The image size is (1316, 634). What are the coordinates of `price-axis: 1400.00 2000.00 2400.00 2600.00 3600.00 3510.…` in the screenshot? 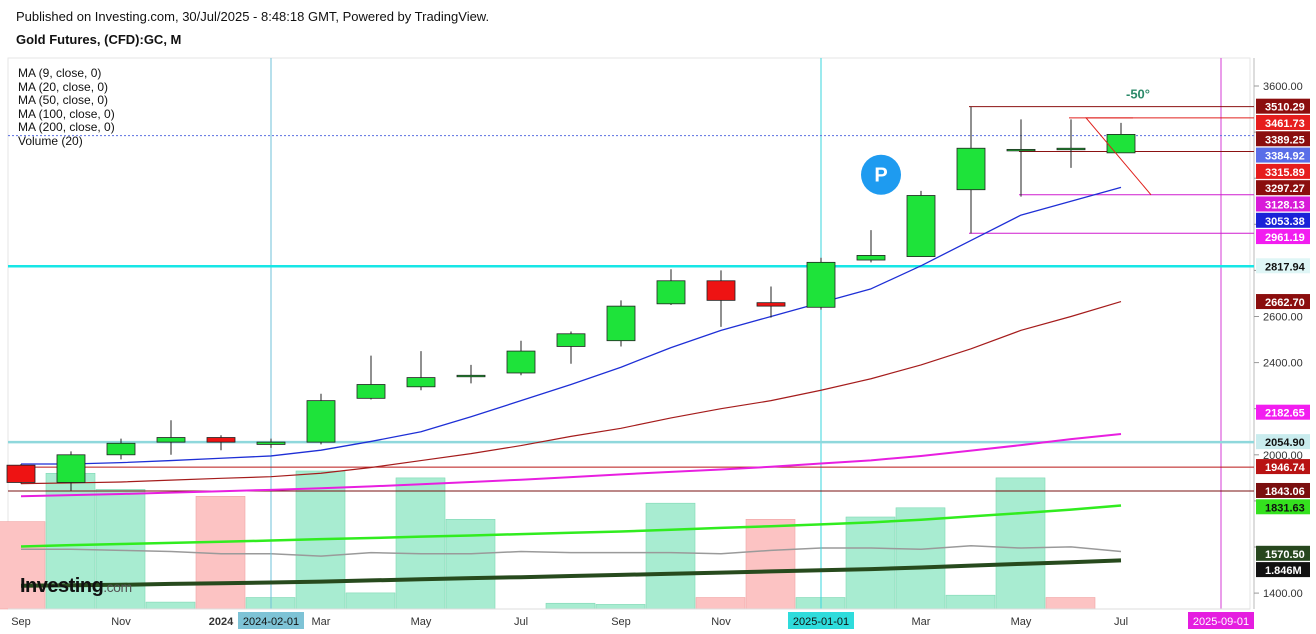 It's located at (1282, 340).